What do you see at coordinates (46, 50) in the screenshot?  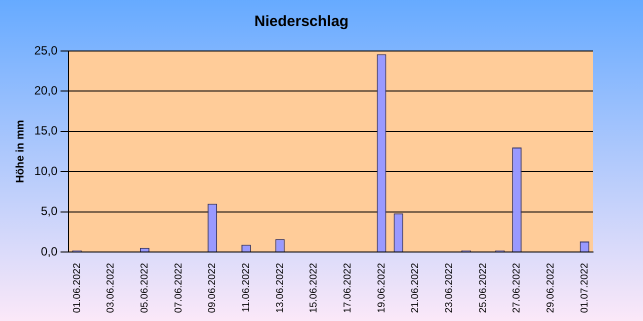 I see `y-tick-label: 25,0` at bounding box center [46, 50].